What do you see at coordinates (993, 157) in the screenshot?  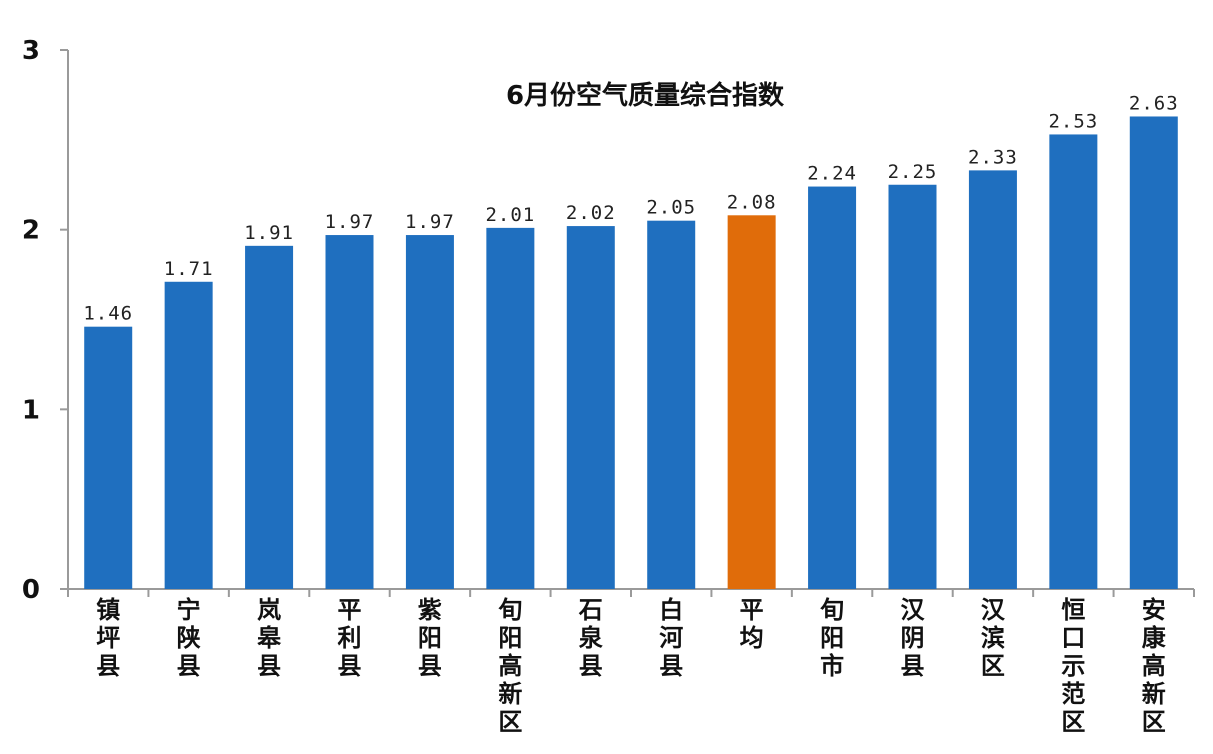 I see `data-label: 2.33` at bounding box center [993, 157].